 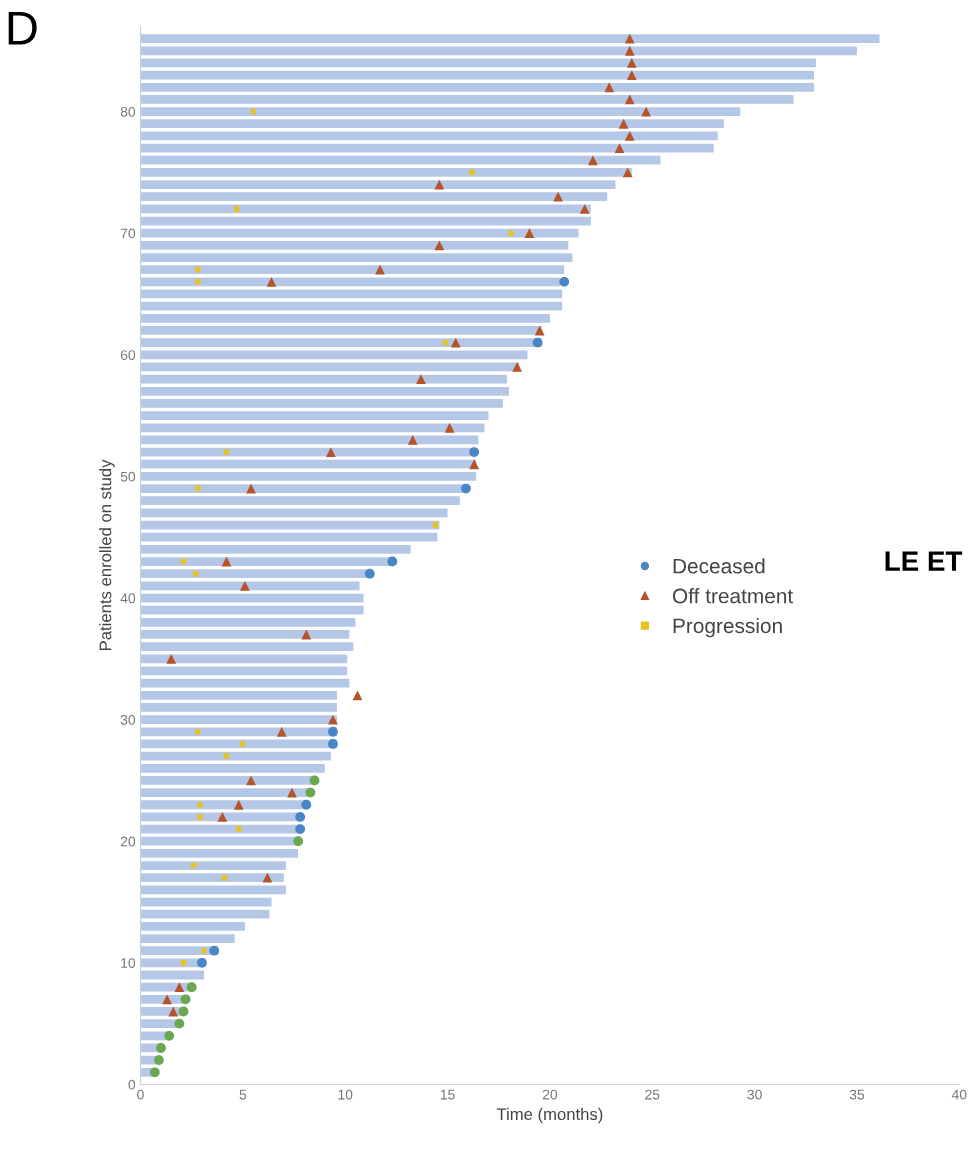 What do you see at coordinates (128, 233) in the screenshot?
I see `y-tick-label: 70` at bounding box center [128, 233].